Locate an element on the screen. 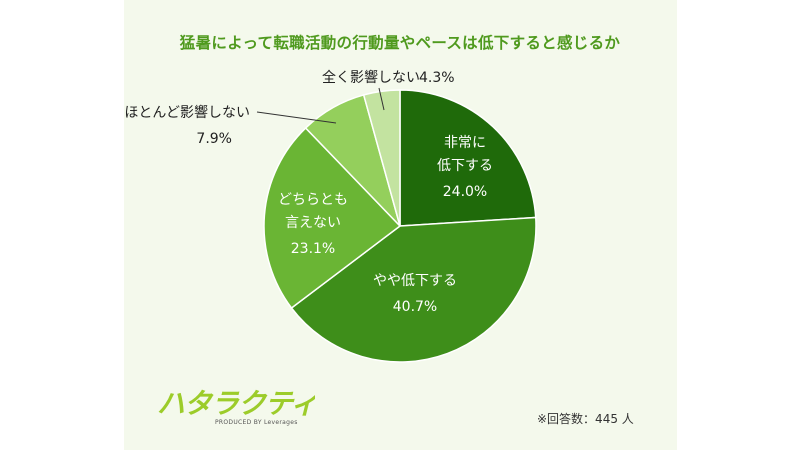 The height and width of the screenshot is (450, 800). logo-text: ハタラクティブ is located at coordinates (236, 403).